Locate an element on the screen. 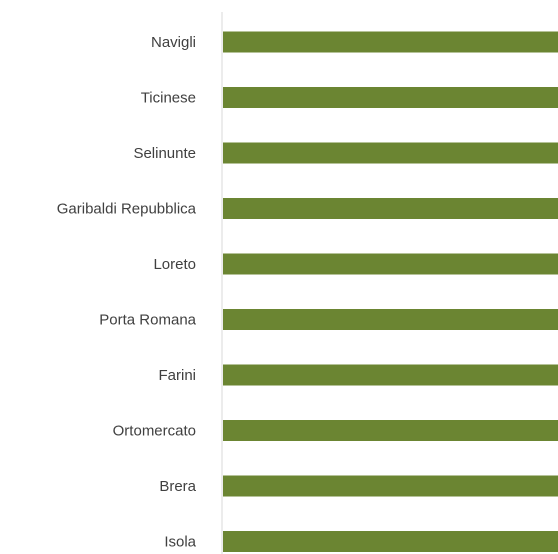 Image resolution: width=558 pixels, height=554 pixels. bar-ortomercato is located at coordinates (390, 430).